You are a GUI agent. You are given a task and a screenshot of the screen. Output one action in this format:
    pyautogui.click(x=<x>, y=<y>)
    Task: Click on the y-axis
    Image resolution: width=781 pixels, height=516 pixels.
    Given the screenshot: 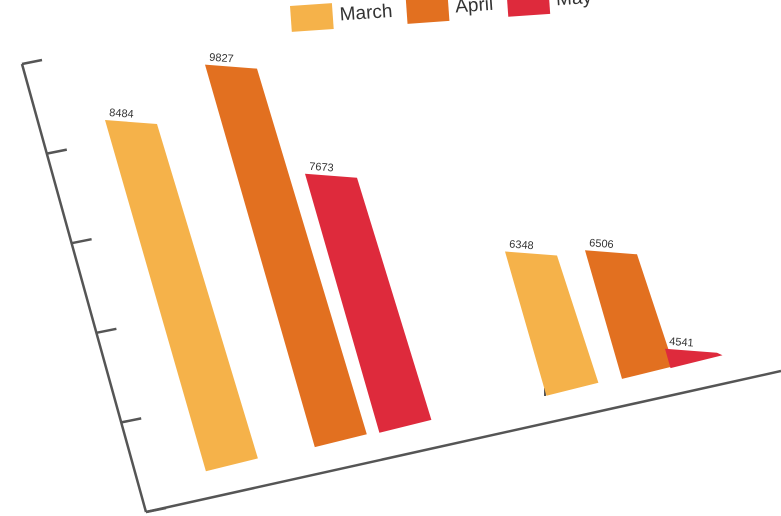 What is the action you would take?
    pyautogui.click(x=84, y=288)
    